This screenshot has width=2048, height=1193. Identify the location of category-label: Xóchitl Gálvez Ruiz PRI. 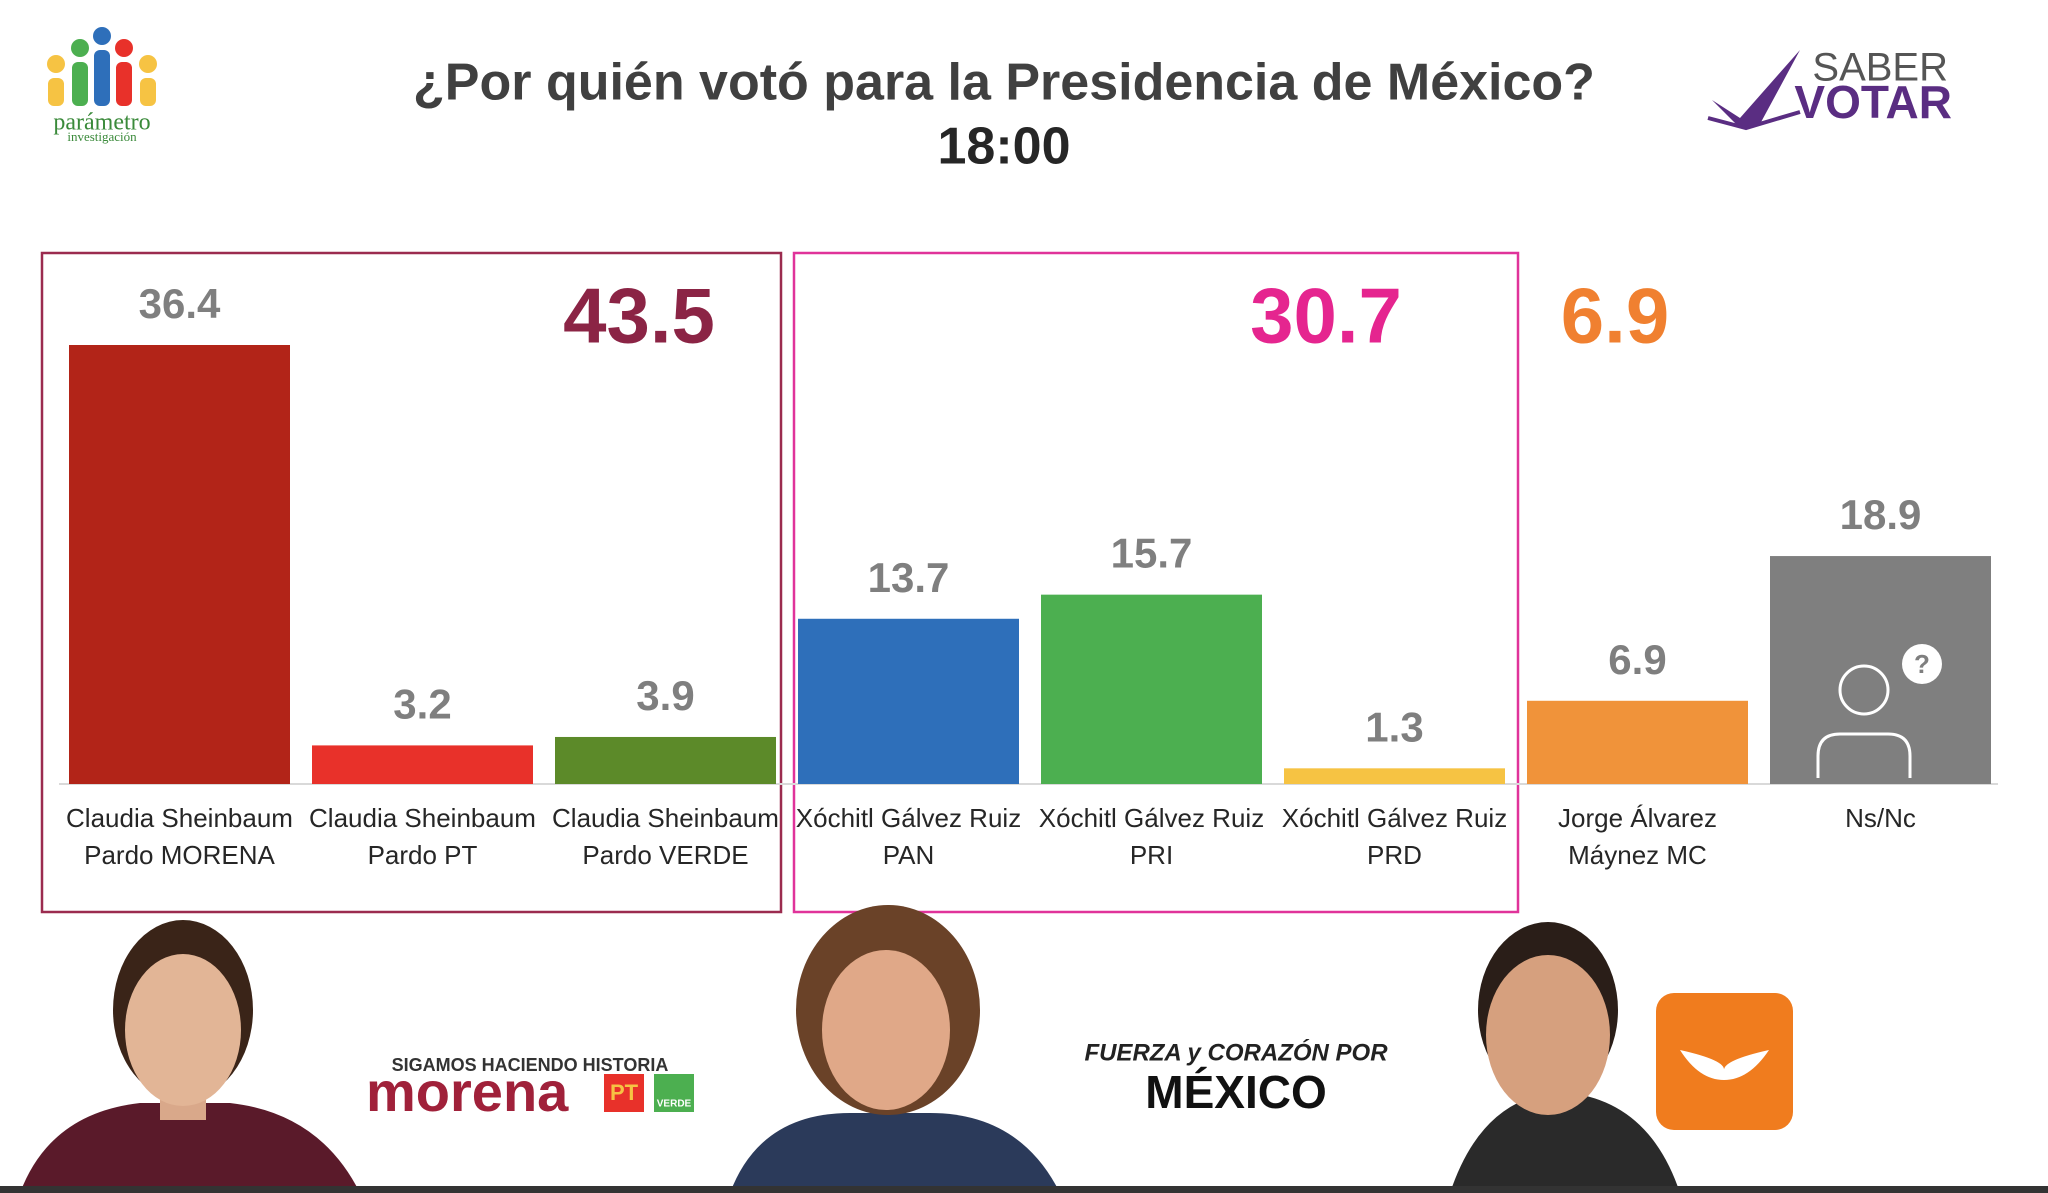
(1151, 836).